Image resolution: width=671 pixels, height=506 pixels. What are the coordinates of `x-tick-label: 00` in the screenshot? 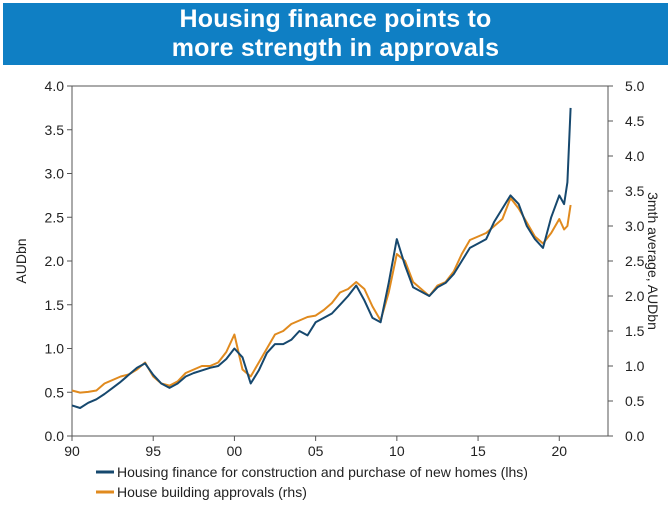 It's located at (235, 451).